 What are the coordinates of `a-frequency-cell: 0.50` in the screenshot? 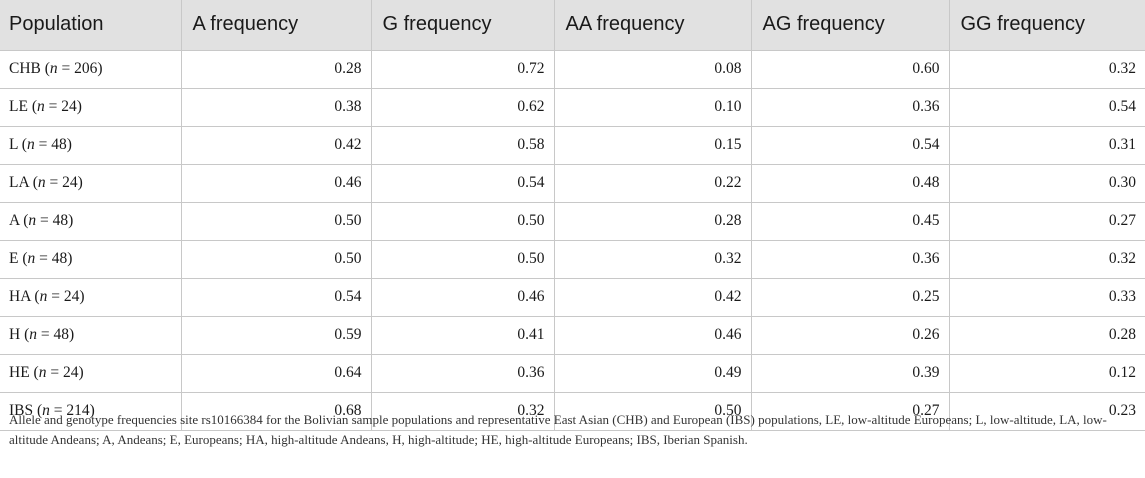 It's located at (275, 259).